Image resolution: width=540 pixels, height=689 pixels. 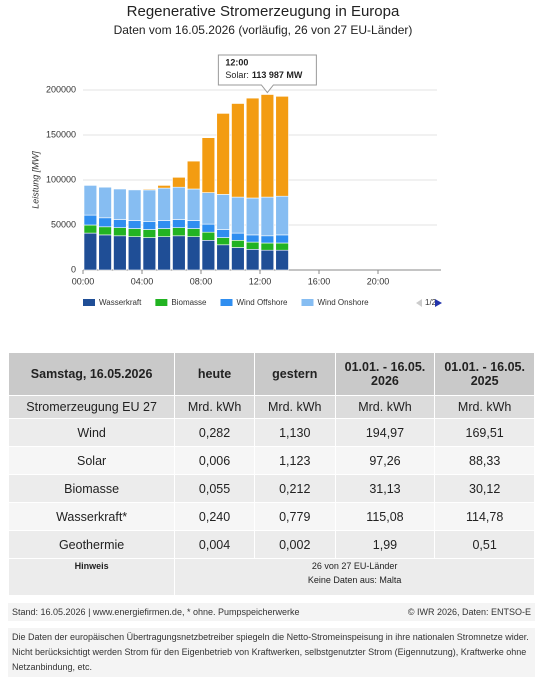 What do you see at coordinates (91, 577) in the screenshot?
I see `note-label: Hinweis` at bounding box center [91, 577].